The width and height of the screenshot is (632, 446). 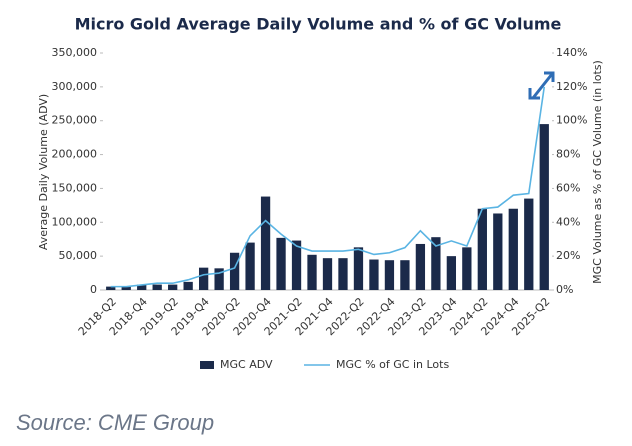 What do you see at coordinates (541, 85) in the screenshot?
I see `expand-icon` at bounding box center [541, 85].